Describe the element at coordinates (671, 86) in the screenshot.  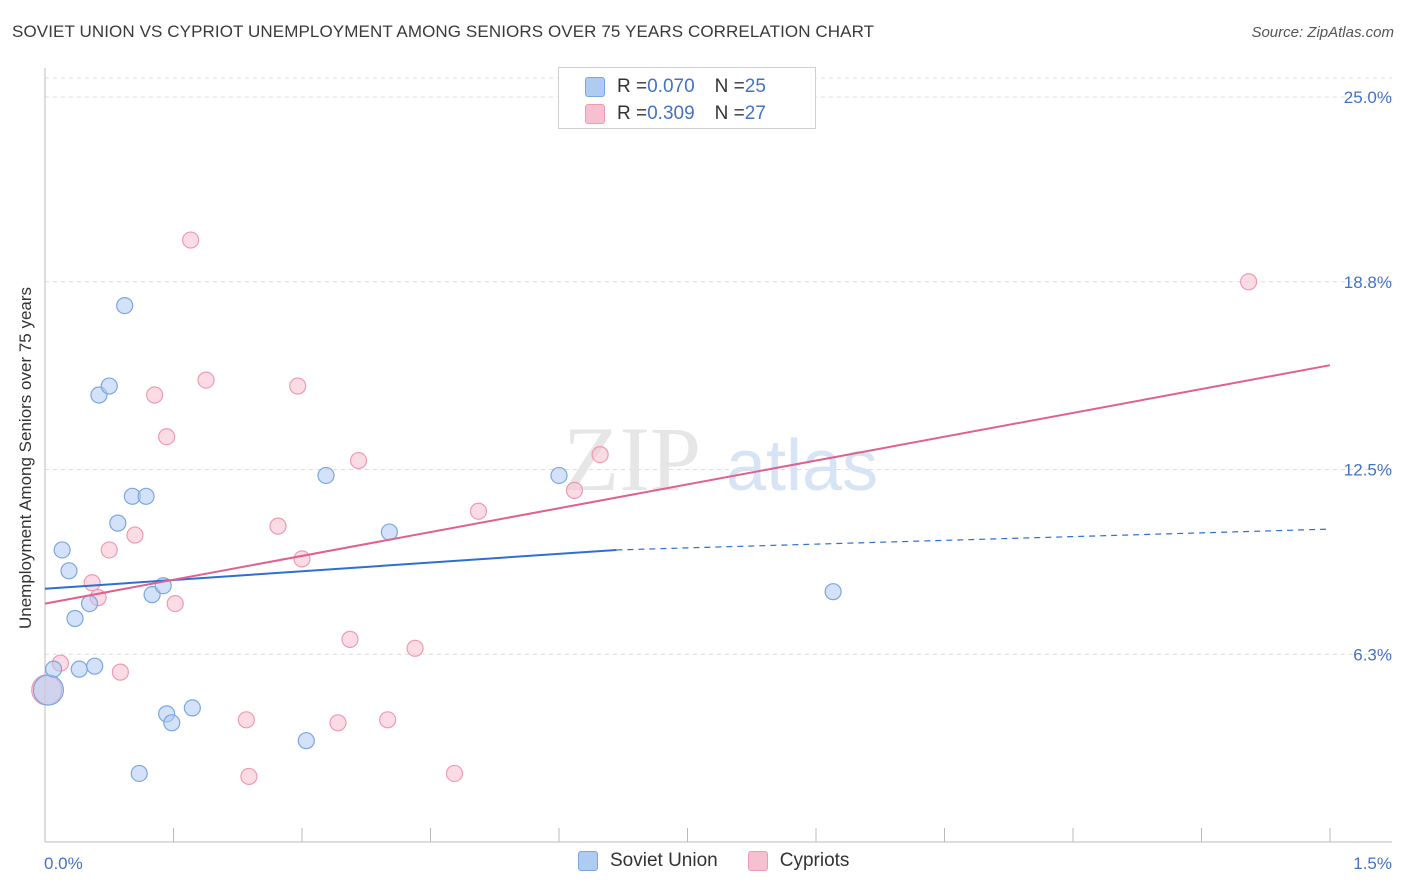
I see `soviet-r-value: 0.070` at that location.